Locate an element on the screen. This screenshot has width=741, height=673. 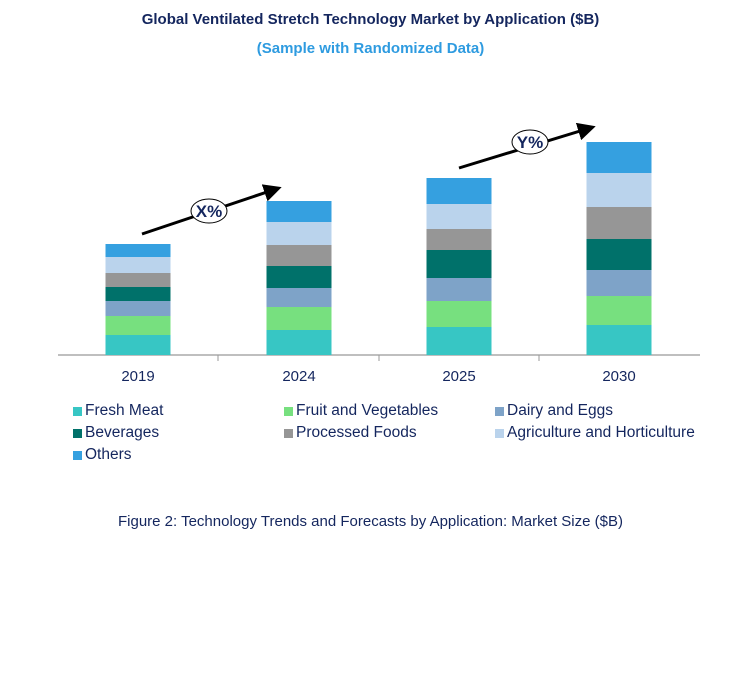
legend-item: Others is located at coordinates (102, 455).